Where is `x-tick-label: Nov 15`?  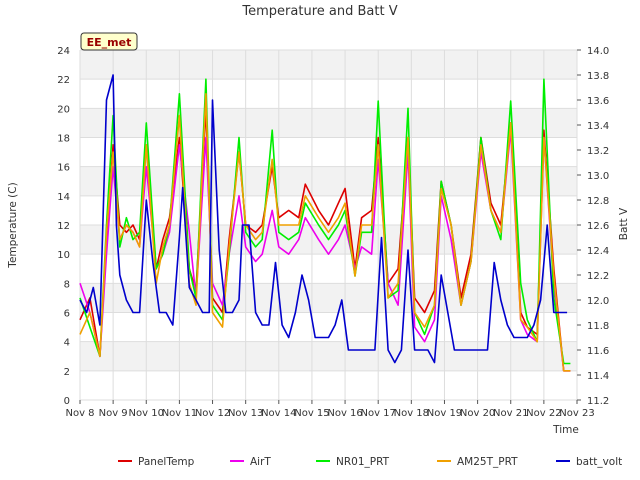 x-tick-label: Nov 15 is located at coordinates (311, 413).